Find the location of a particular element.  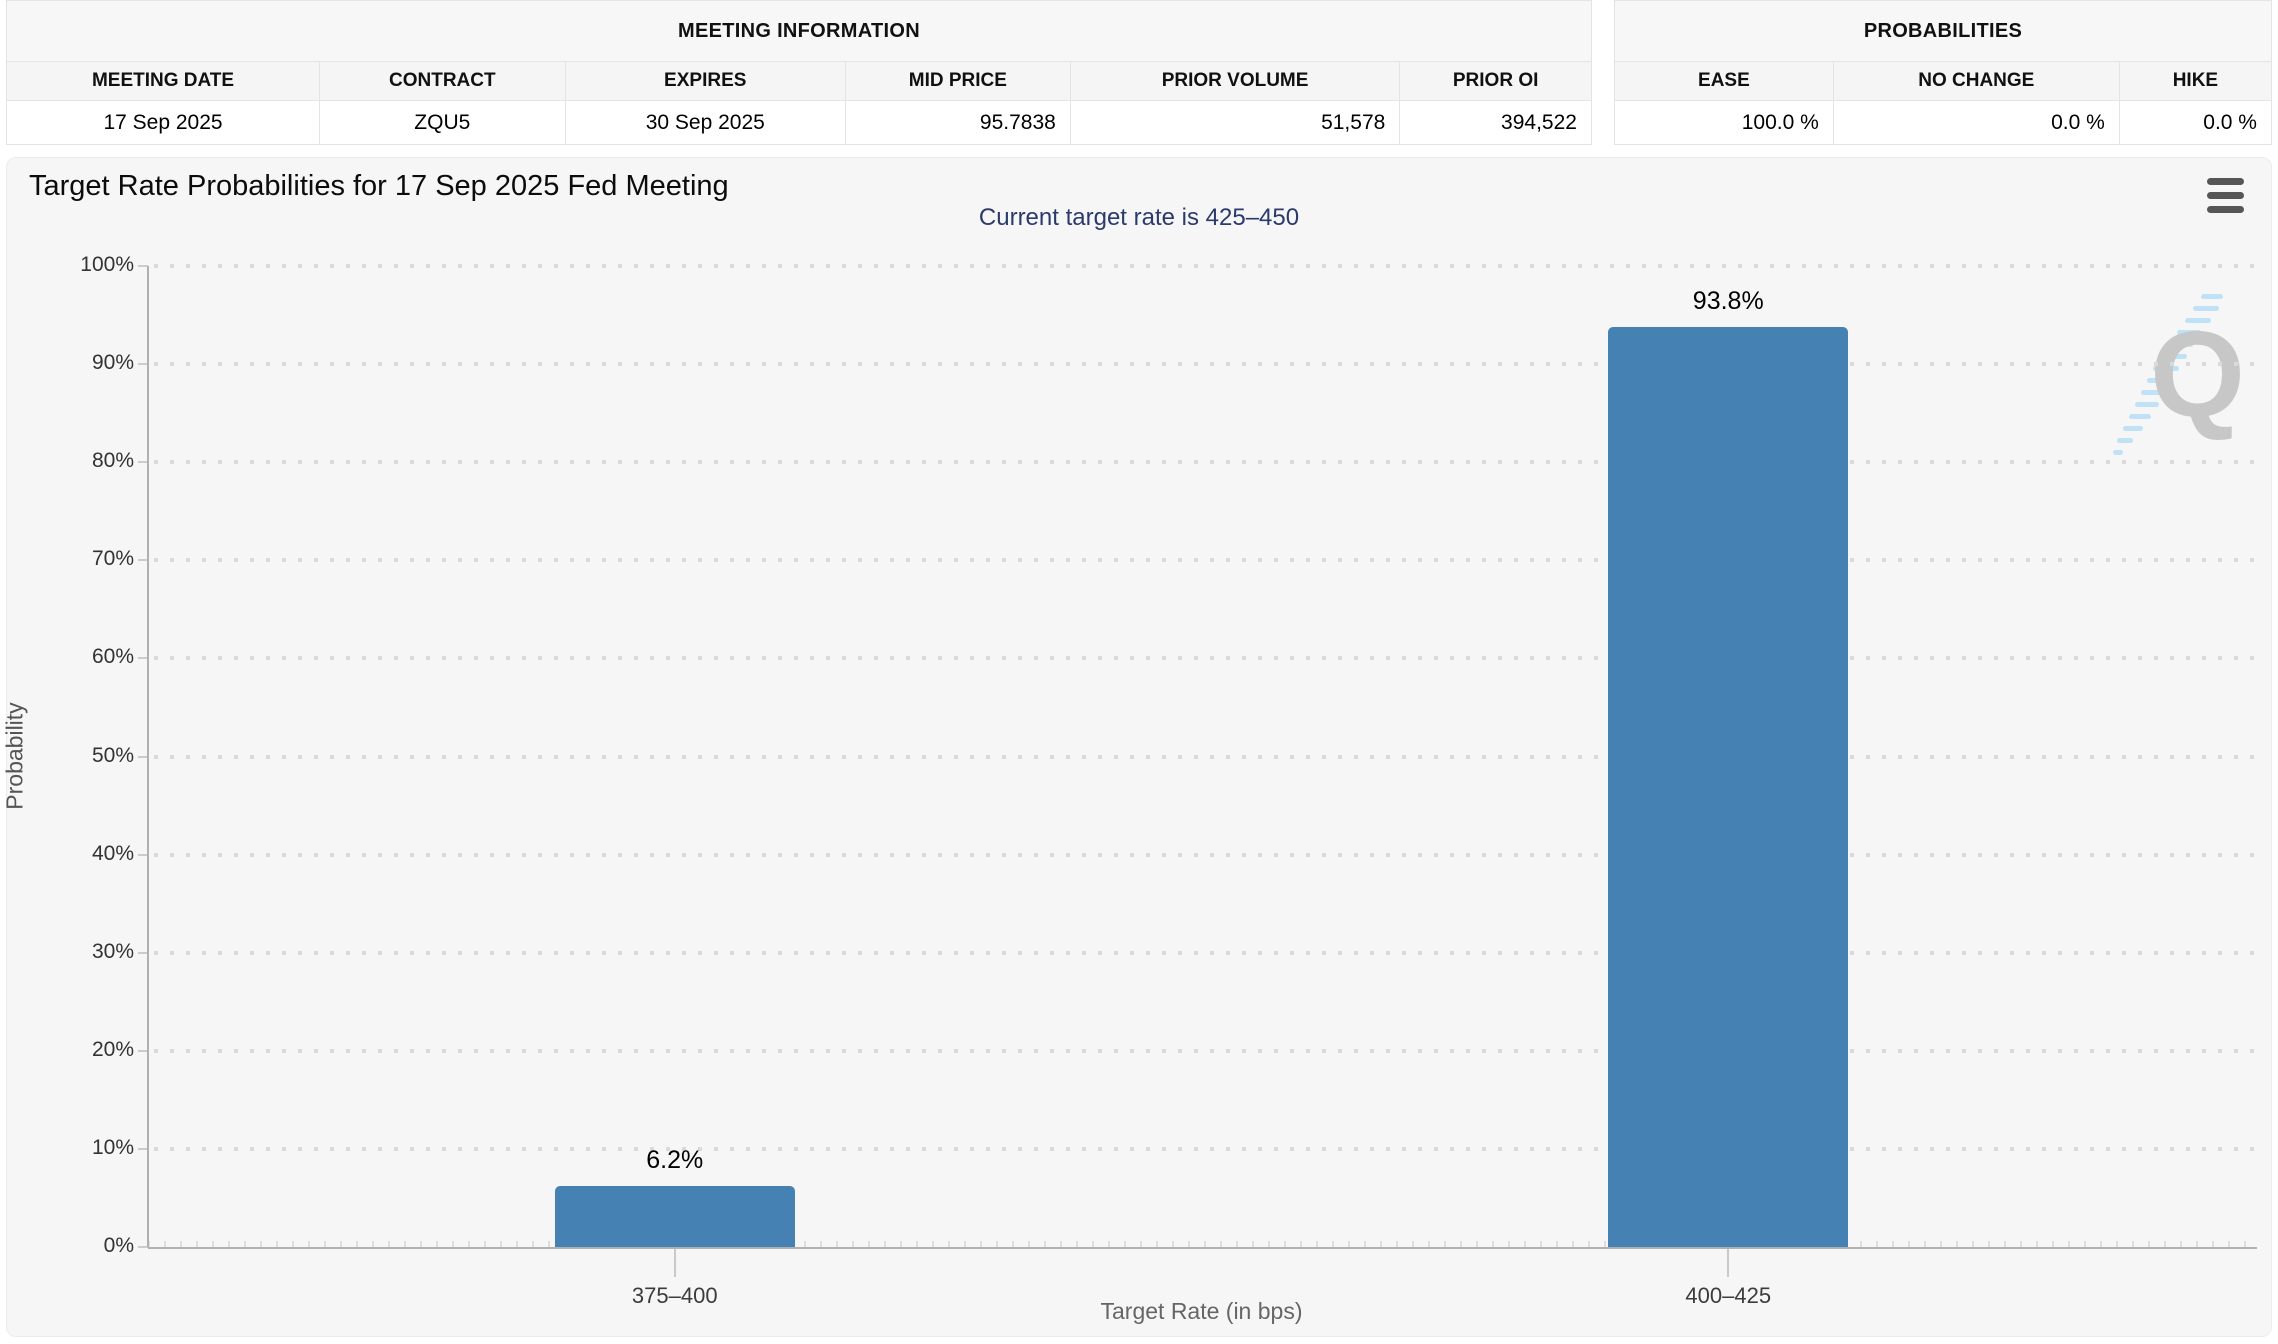

y-tick-label: 100% is located at coordinates (107, 264).